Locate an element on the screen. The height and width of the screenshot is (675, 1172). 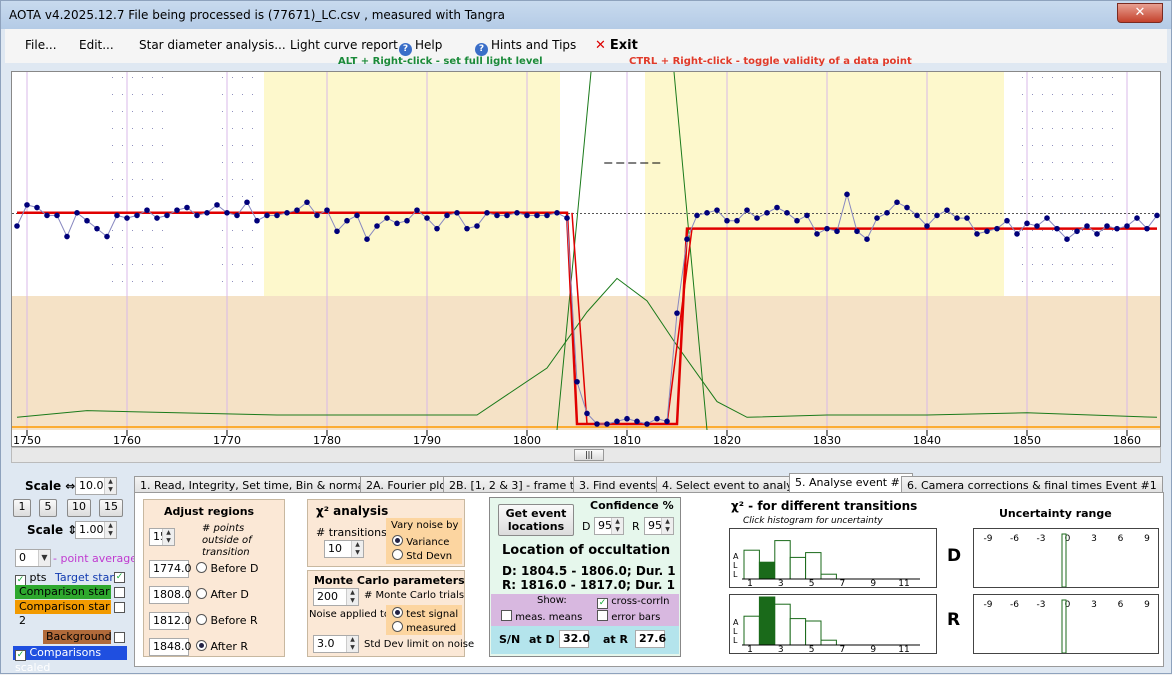
uncertainty-d-svg: -9 -6 -3 0 3 6 9 is located at coordinates (1066, 558).